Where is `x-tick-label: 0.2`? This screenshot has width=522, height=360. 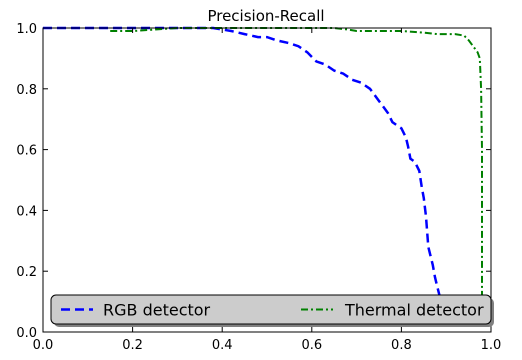 x-tick-label: 0.2 is located at coordinates (132, 345).